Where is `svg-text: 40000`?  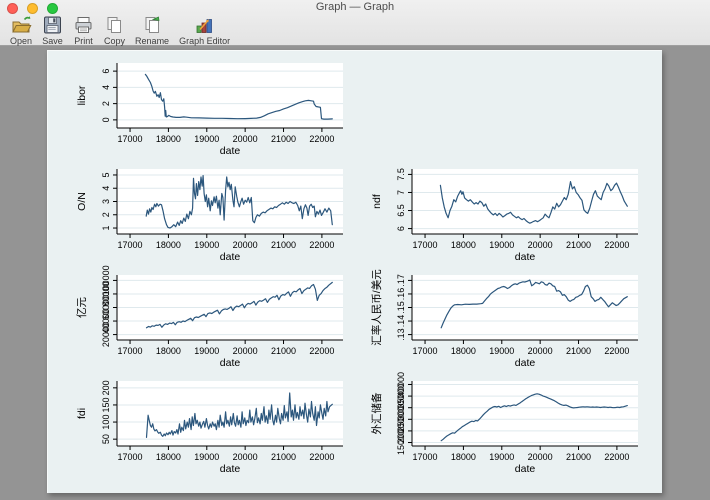 svg-text: 40000 is located at coordinates (106, 321).